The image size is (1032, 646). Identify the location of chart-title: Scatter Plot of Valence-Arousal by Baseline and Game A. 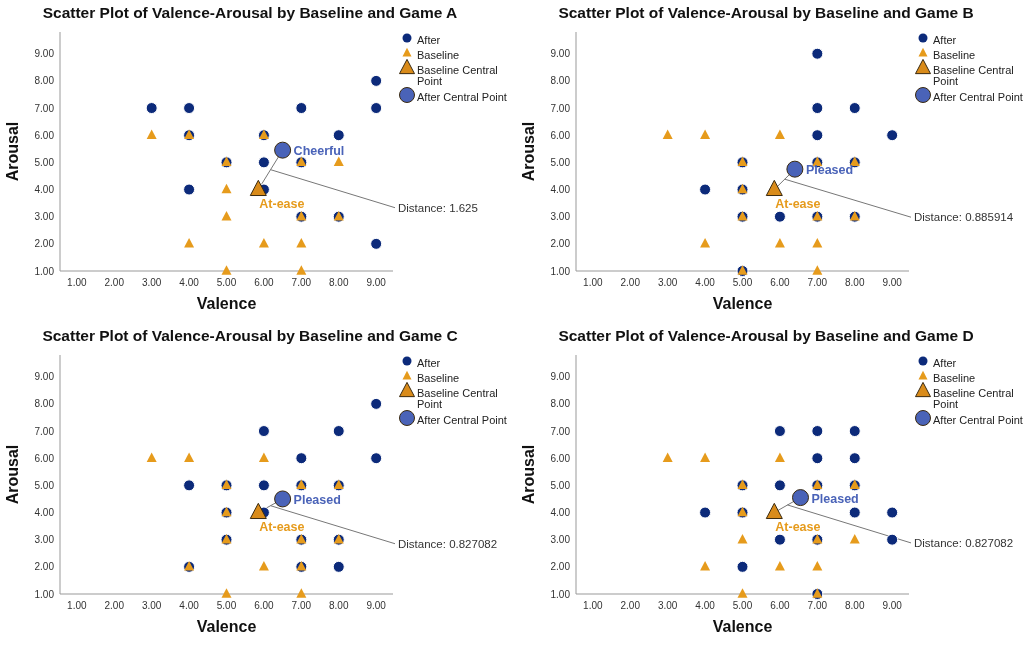
(250, 12).